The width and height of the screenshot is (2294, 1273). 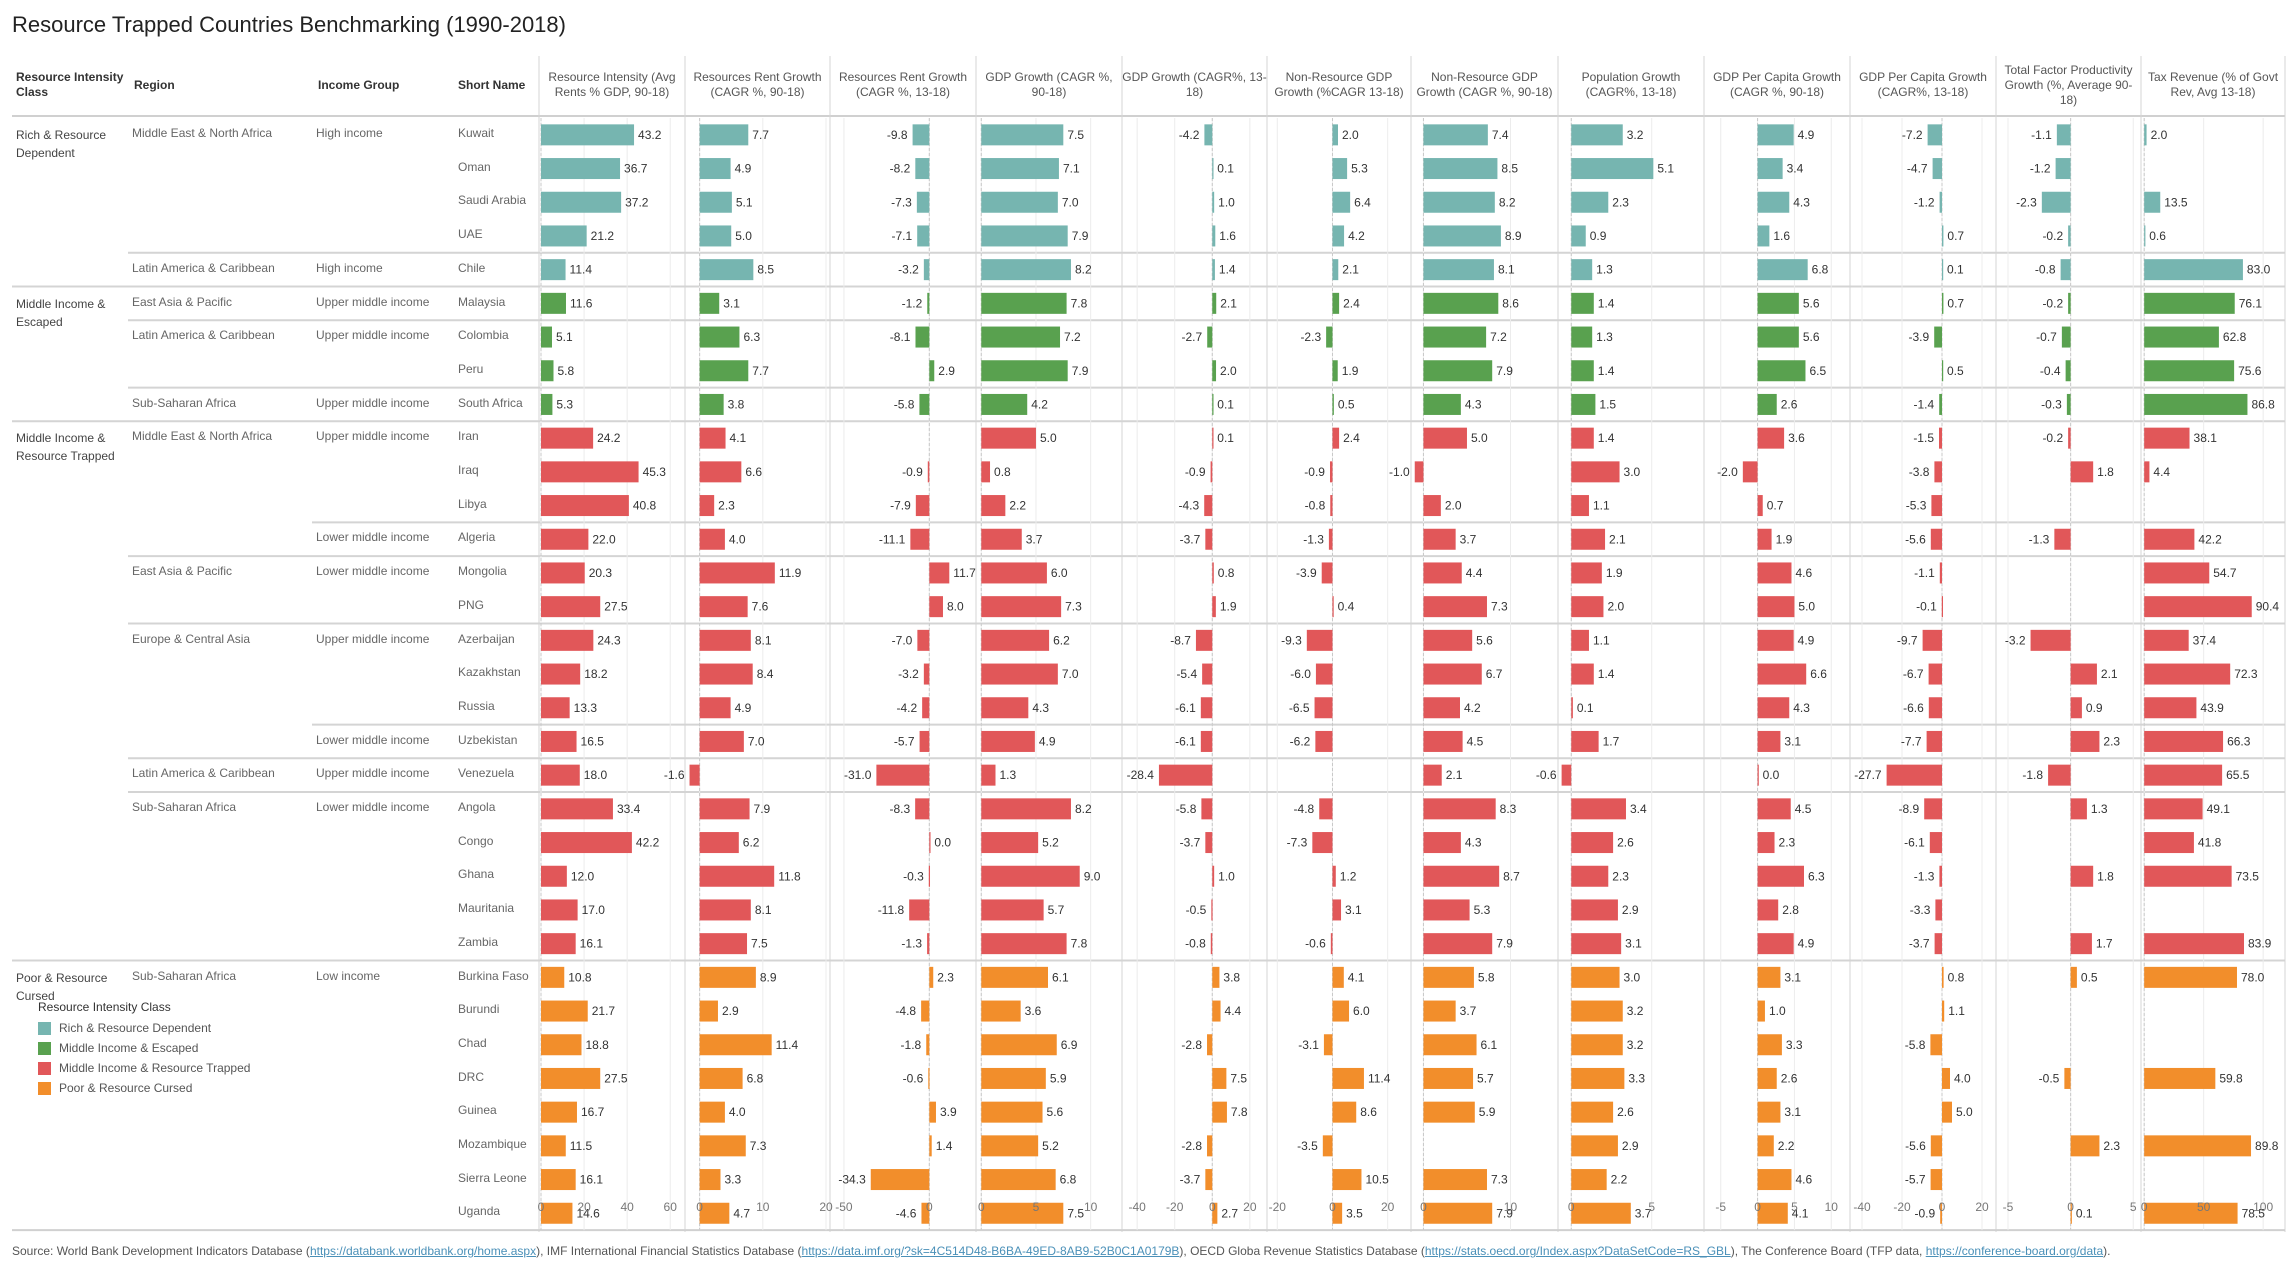 What do you see at coordinates (144, 1088) in the screenshot?
I see `legend-item-cursed: Poor & Resource Cursed` at bounding box center [144, 1088].